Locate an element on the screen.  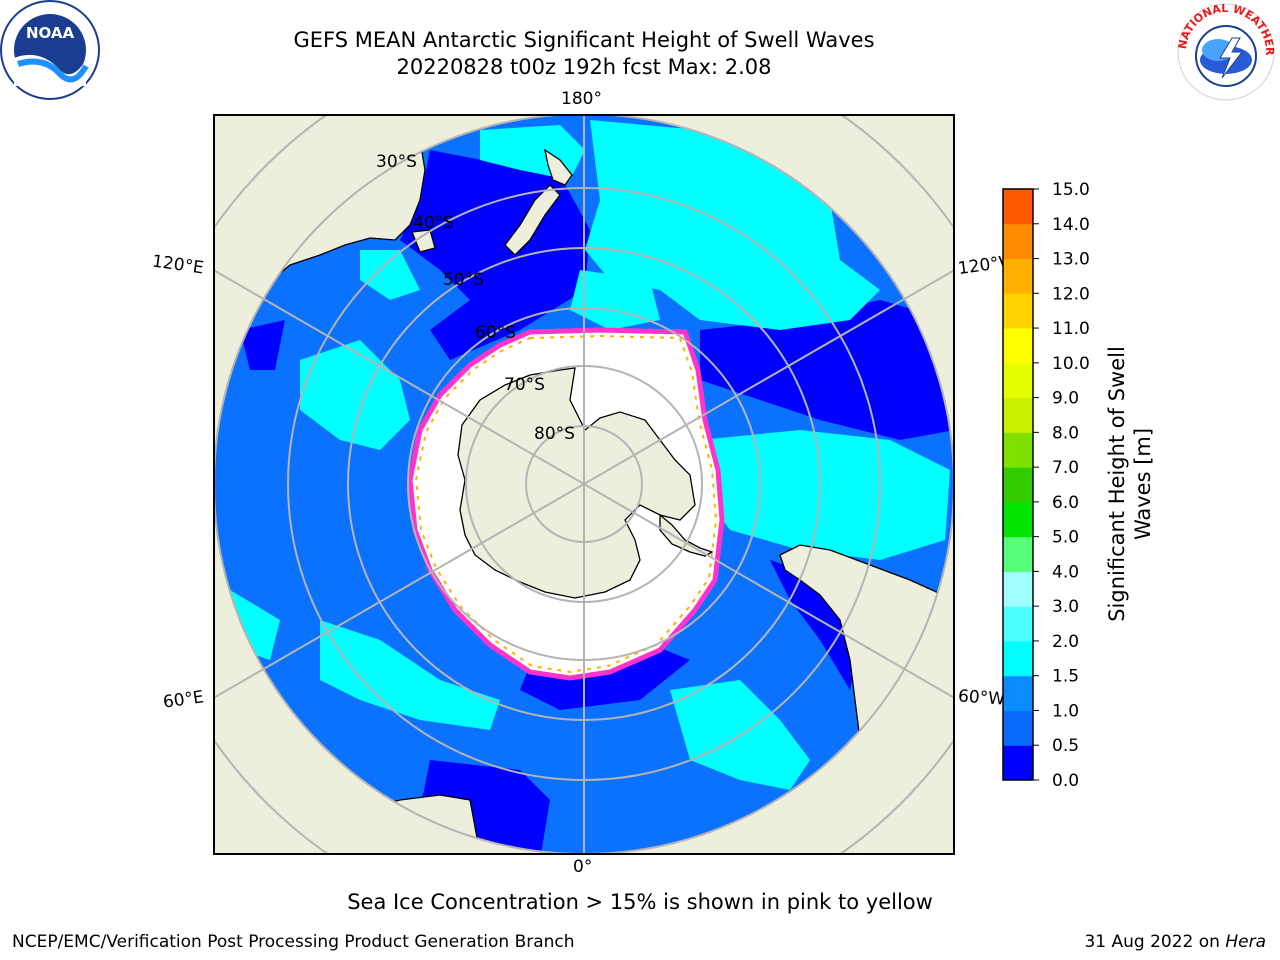
colorbar-tick-label: 1.5 is located at coordinates (1065, 677).